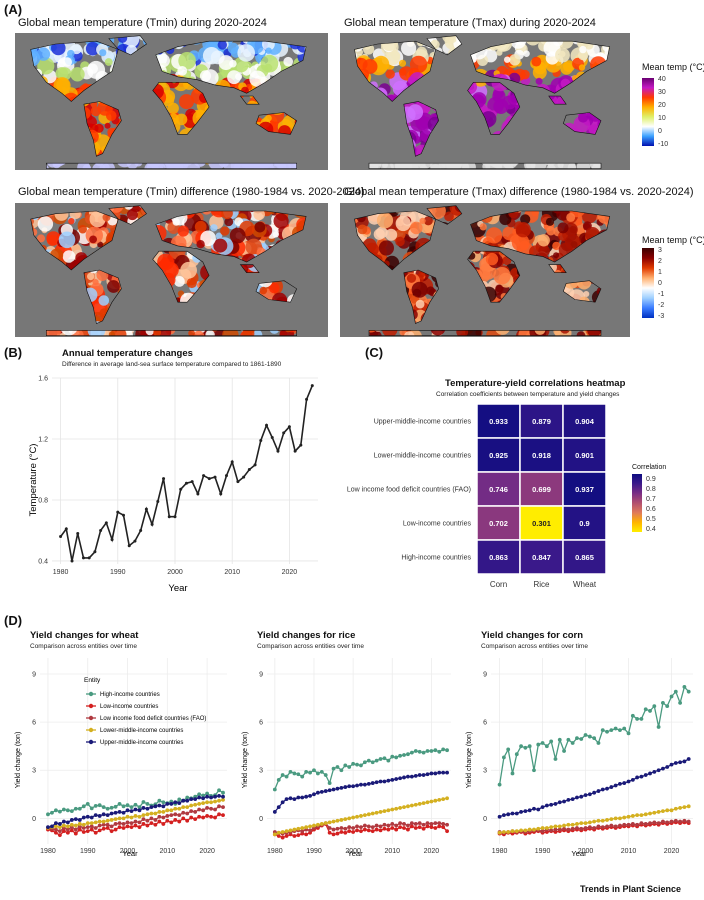 The height and width of the screenshot is (900, 704). I want to click on x-axis-label: Year, so click(177, 588).